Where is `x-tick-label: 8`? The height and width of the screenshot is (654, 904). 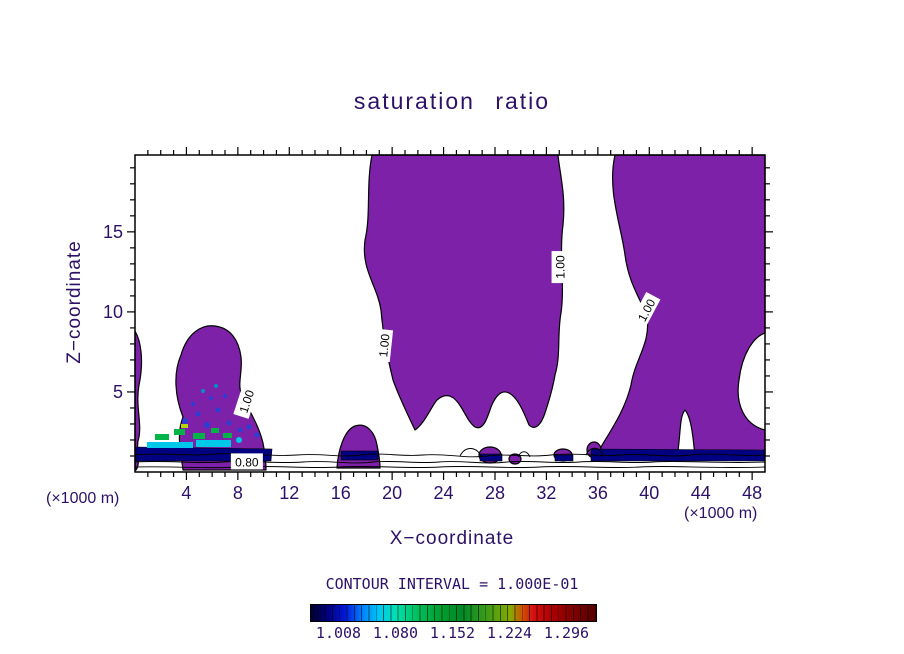 x-tick-label: 8 is located at coordinates (238, 493).